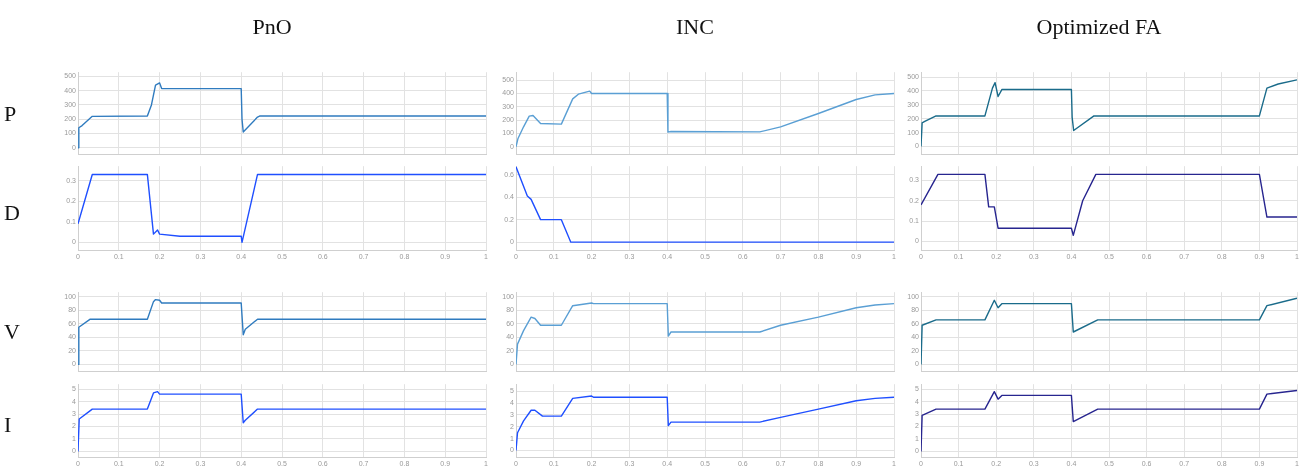  I want to click on y-axis-title: V, so click(12, 332).